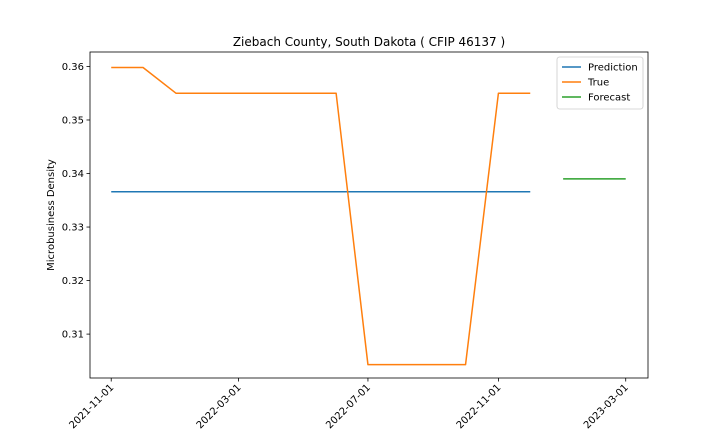 The width and height of the screenshot is (720, 432). I want to click on legend-label-true: True, so click(598, 83).